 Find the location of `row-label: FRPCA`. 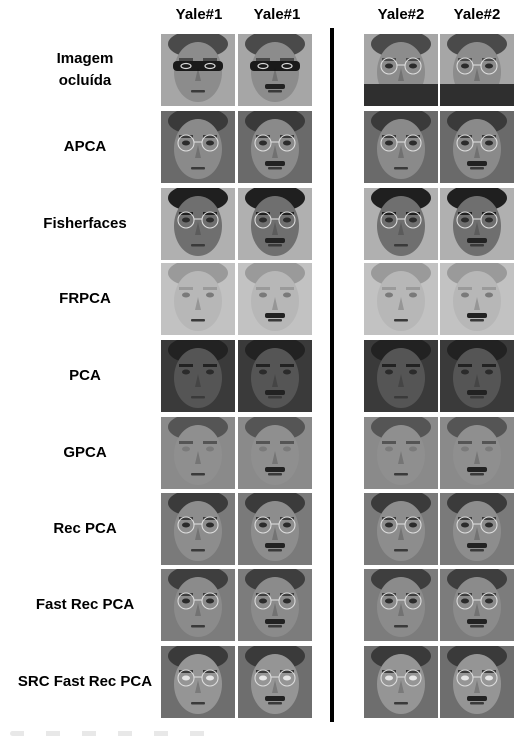

row-label: FRPCA is located at coordinates (85, 299).